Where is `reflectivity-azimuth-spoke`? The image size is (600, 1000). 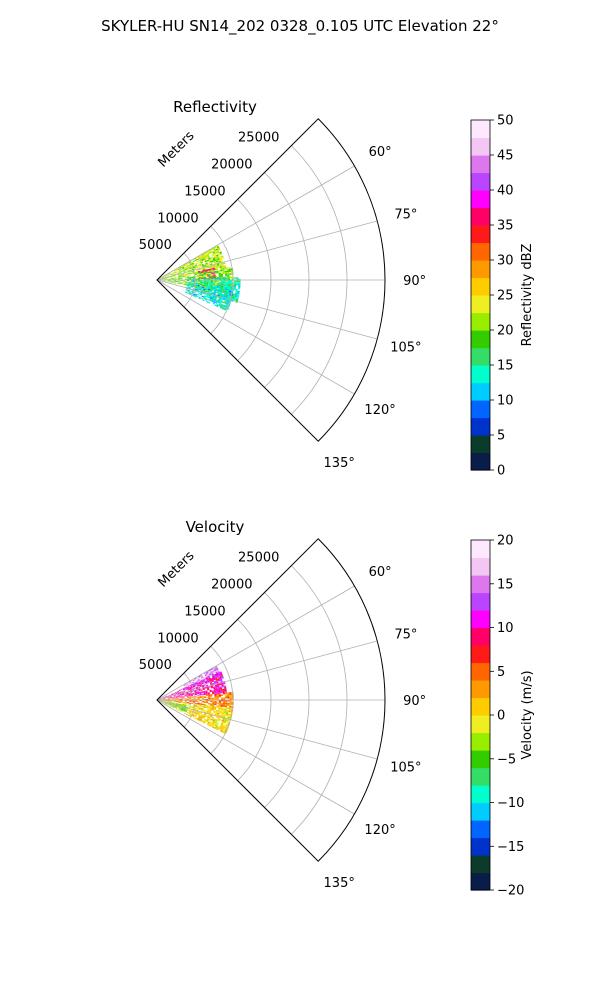
reflectivity-azimuth-spoke is located at coordinates (255, 337).